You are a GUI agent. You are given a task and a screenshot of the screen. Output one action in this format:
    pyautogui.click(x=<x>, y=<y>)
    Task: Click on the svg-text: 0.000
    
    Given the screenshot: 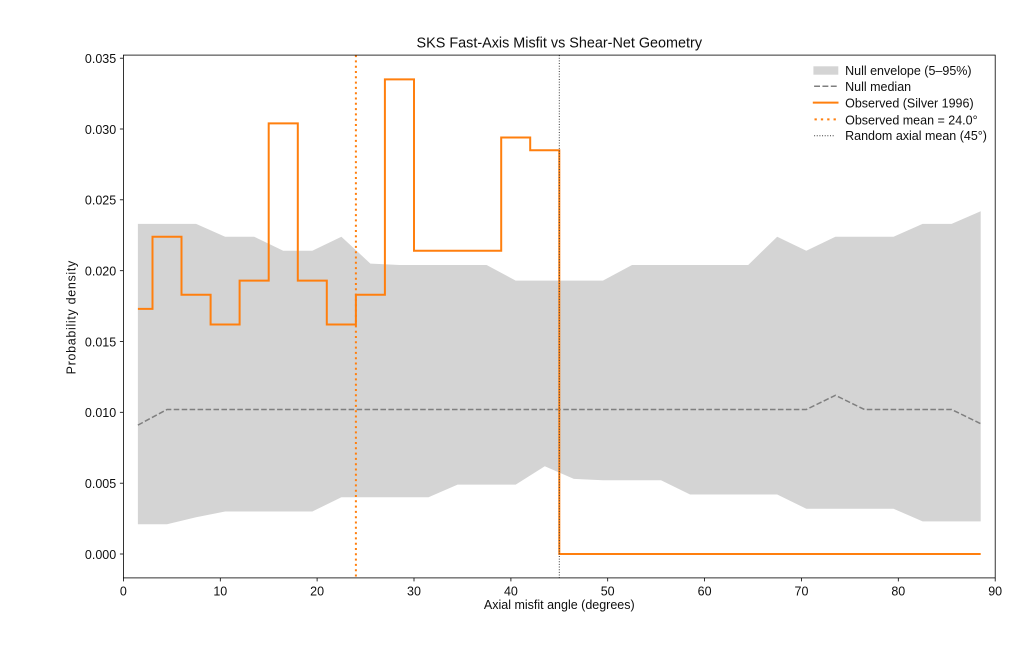 What is the action you would take?
    pyautogui.click(x=100, y=555)
    